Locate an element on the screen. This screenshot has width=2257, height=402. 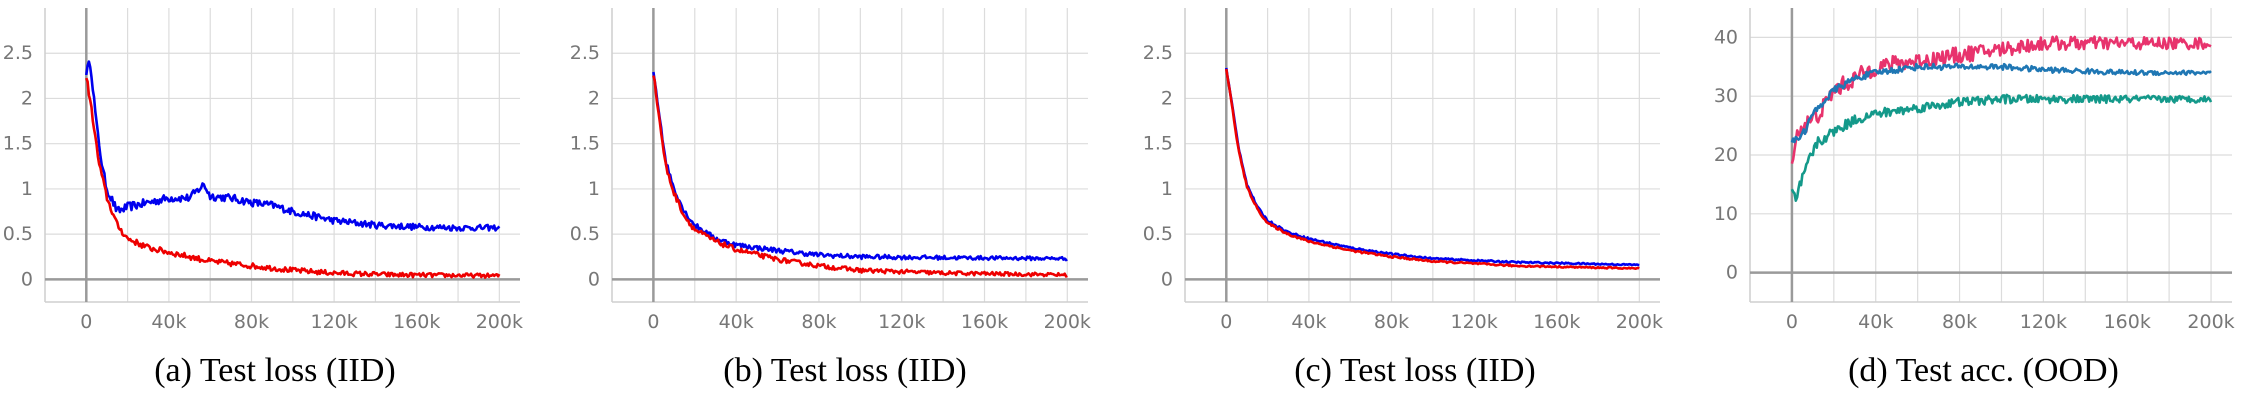
caption-a: (a) Test loss (IID) is located at coordinates (275, 370).